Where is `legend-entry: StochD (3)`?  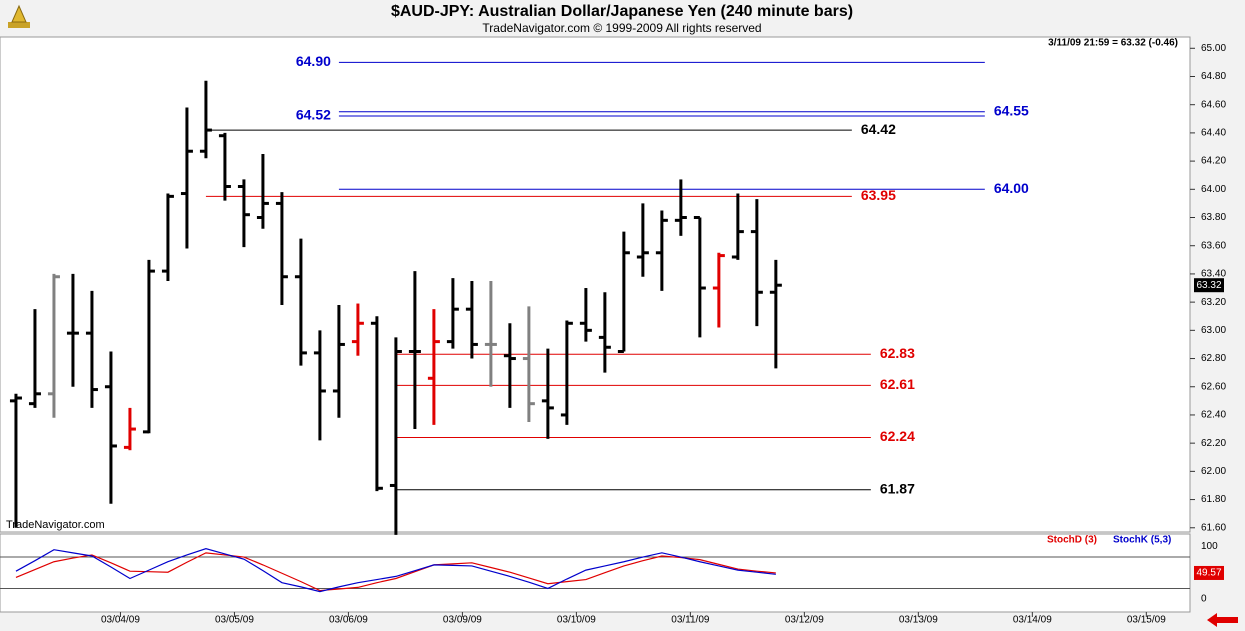 legend-entry: StochD (3) is located at coordinates (1072, 540).